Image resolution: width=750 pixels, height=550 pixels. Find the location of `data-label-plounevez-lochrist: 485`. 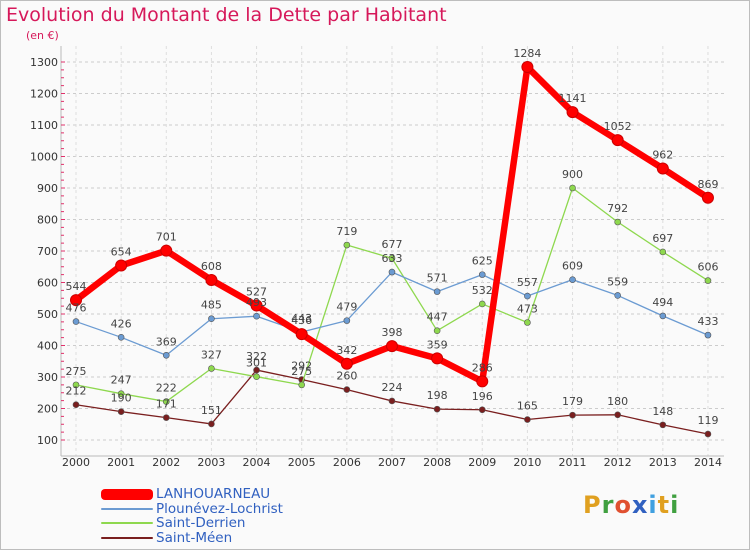

data-label-plounevez-lochrist: 485 is located at coordinates (211, 305).